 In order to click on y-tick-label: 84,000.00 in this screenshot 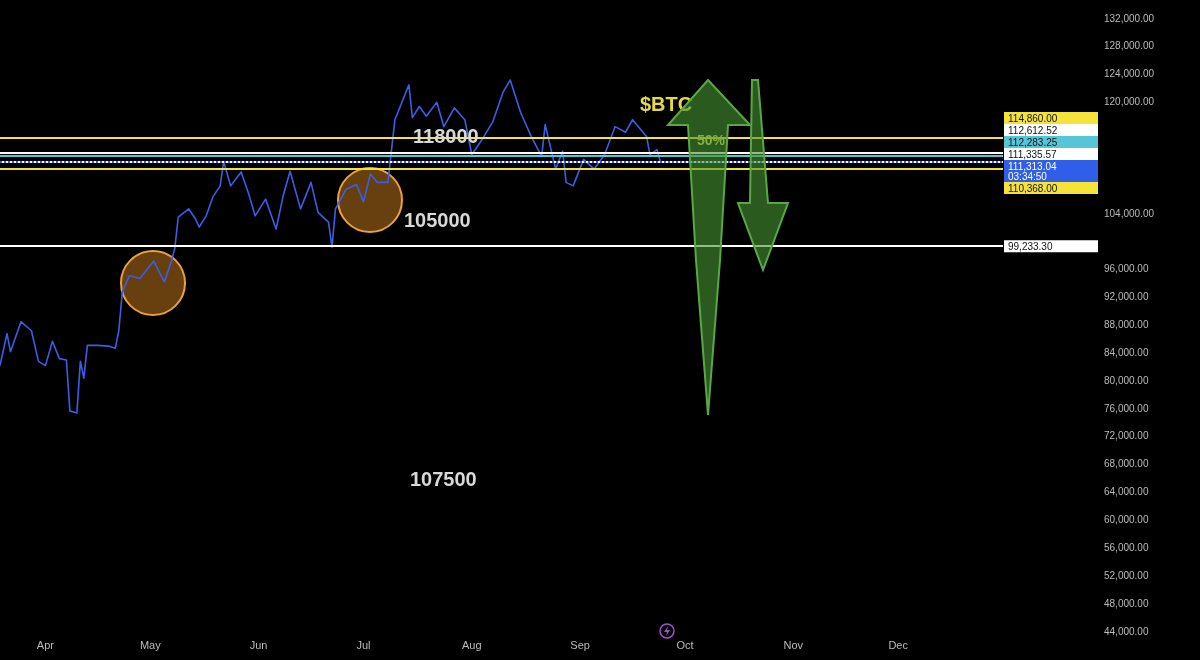, I will do `click(1126, 352)`.